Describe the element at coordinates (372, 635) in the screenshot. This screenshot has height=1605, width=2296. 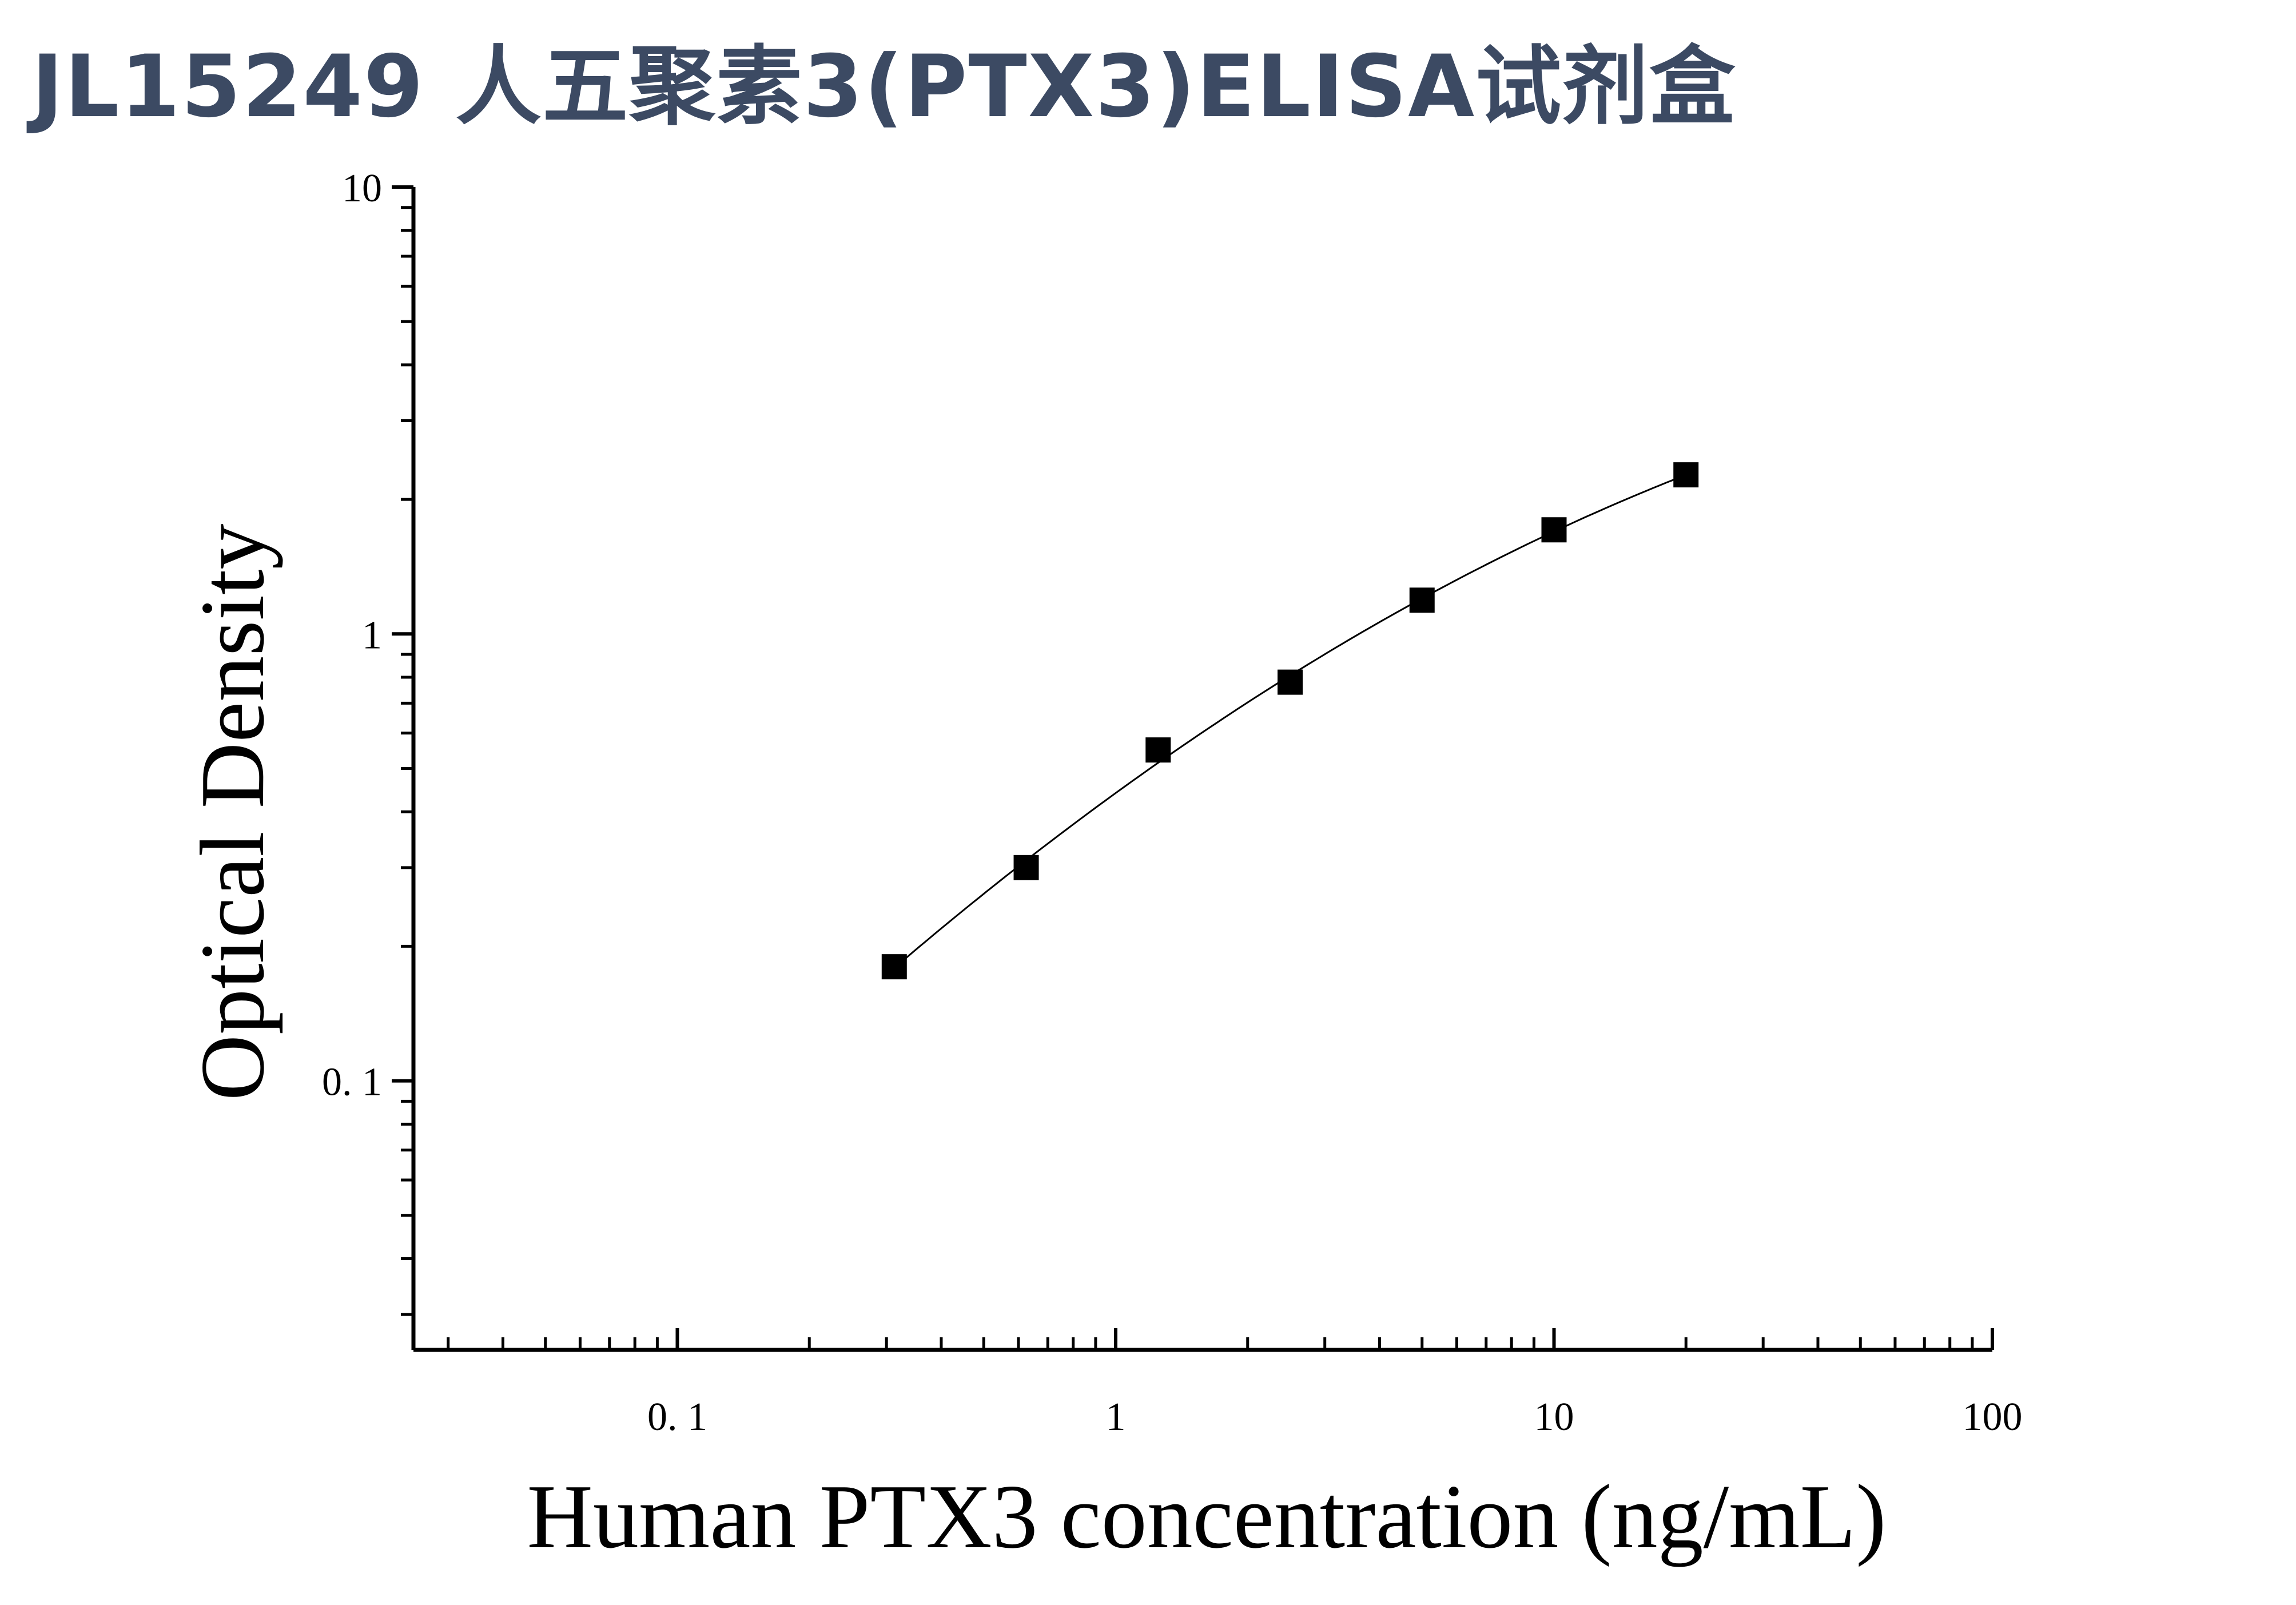
I see `y-tick-label: 1` at that location.